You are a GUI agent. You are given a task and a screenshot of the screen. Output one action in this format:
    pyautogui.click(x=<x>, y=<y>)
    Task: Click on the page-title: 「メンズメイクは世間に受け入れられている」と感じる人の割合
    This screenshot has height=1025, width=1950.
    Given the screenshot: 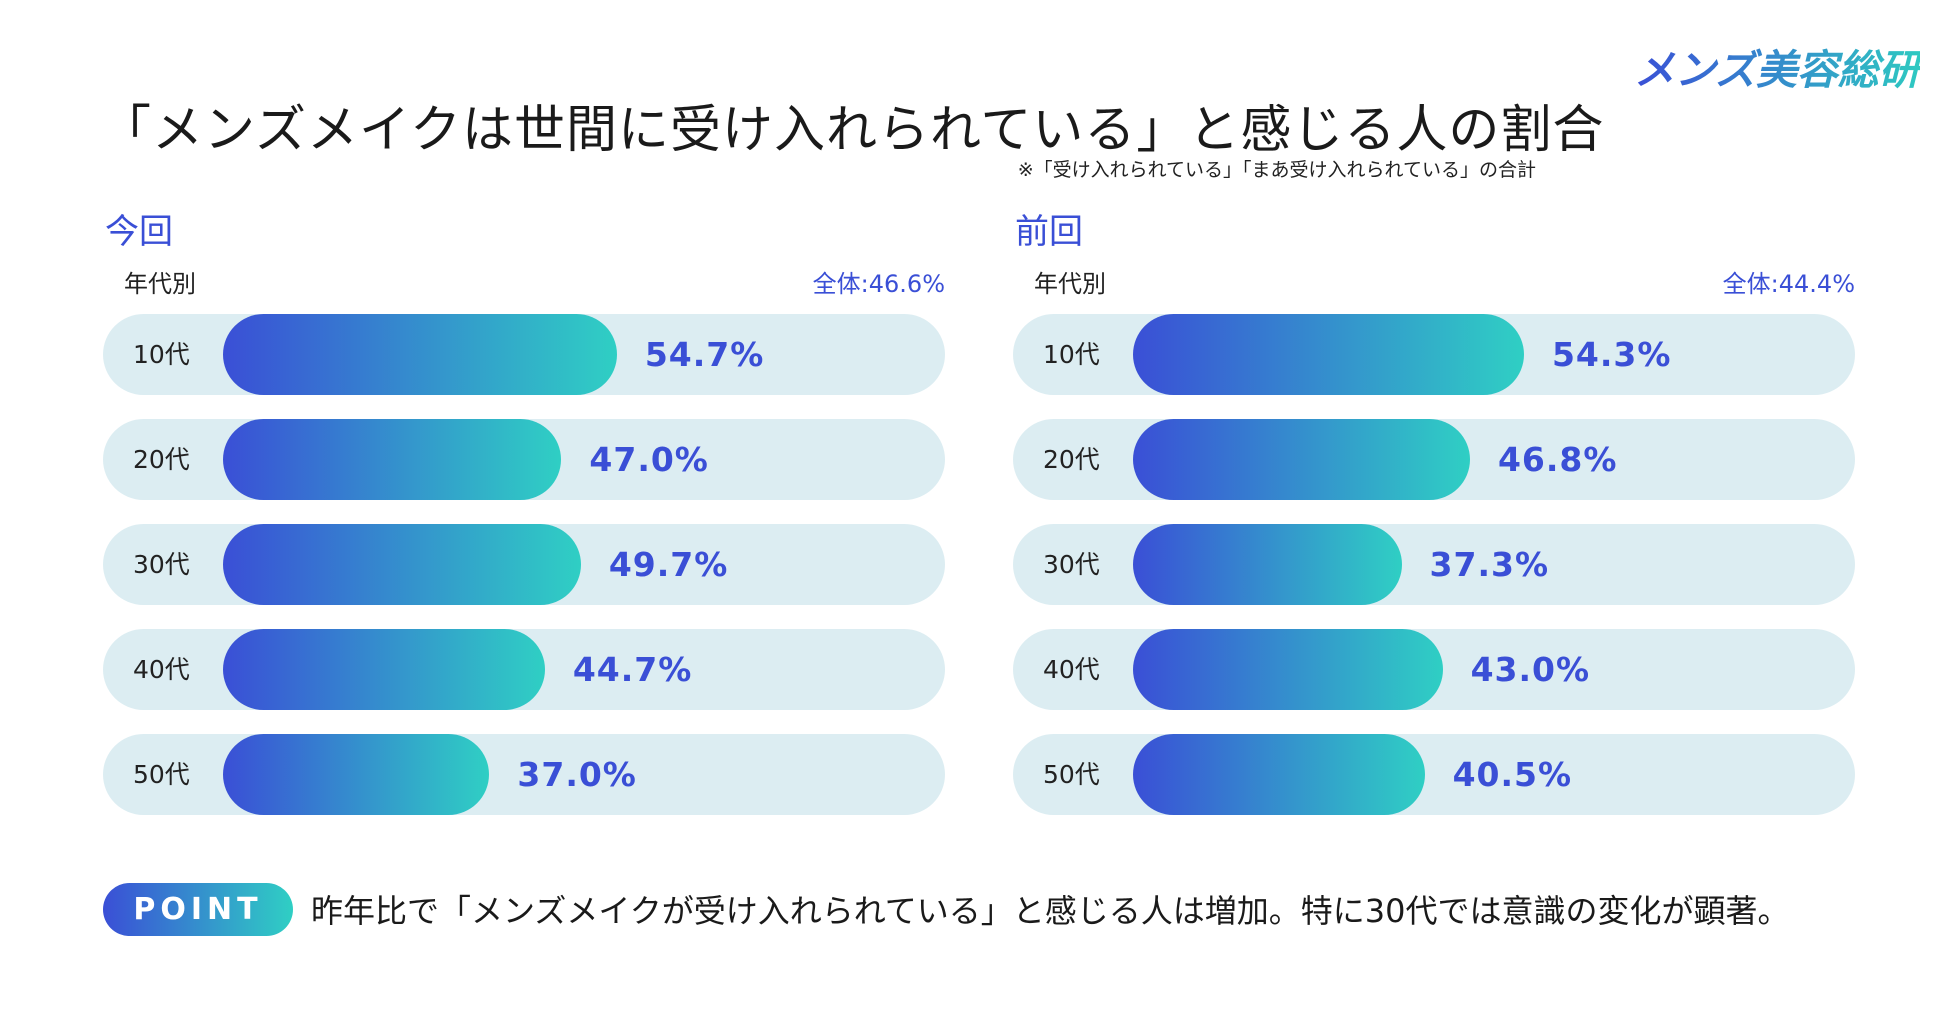 What is the action you would take?
    pyautogui.click(x=852, y=130)
    